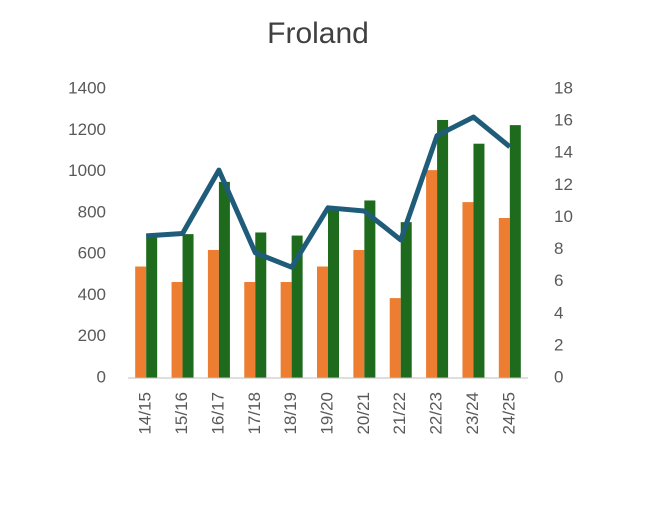 The width and height of the screenshot is (654, 505). What do you see at coordinates (563, 152) in the screenshot?
I see `y2-tick-label: 14` at bounding box center [563, 152].